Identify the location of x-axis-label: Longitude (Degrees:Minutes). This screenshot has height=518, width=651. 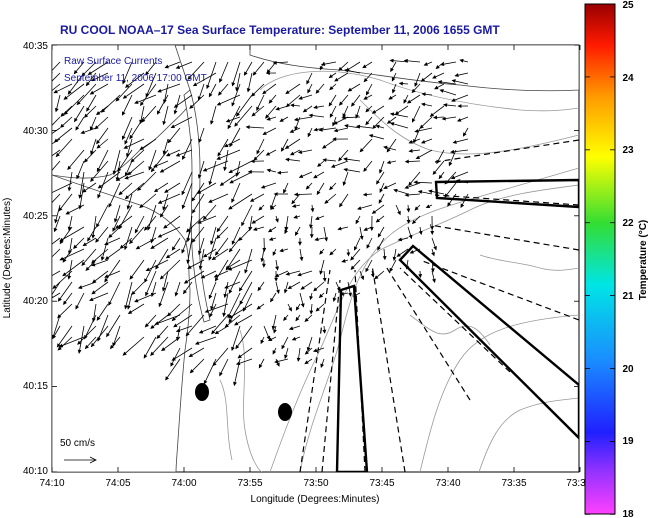
(315, 499).